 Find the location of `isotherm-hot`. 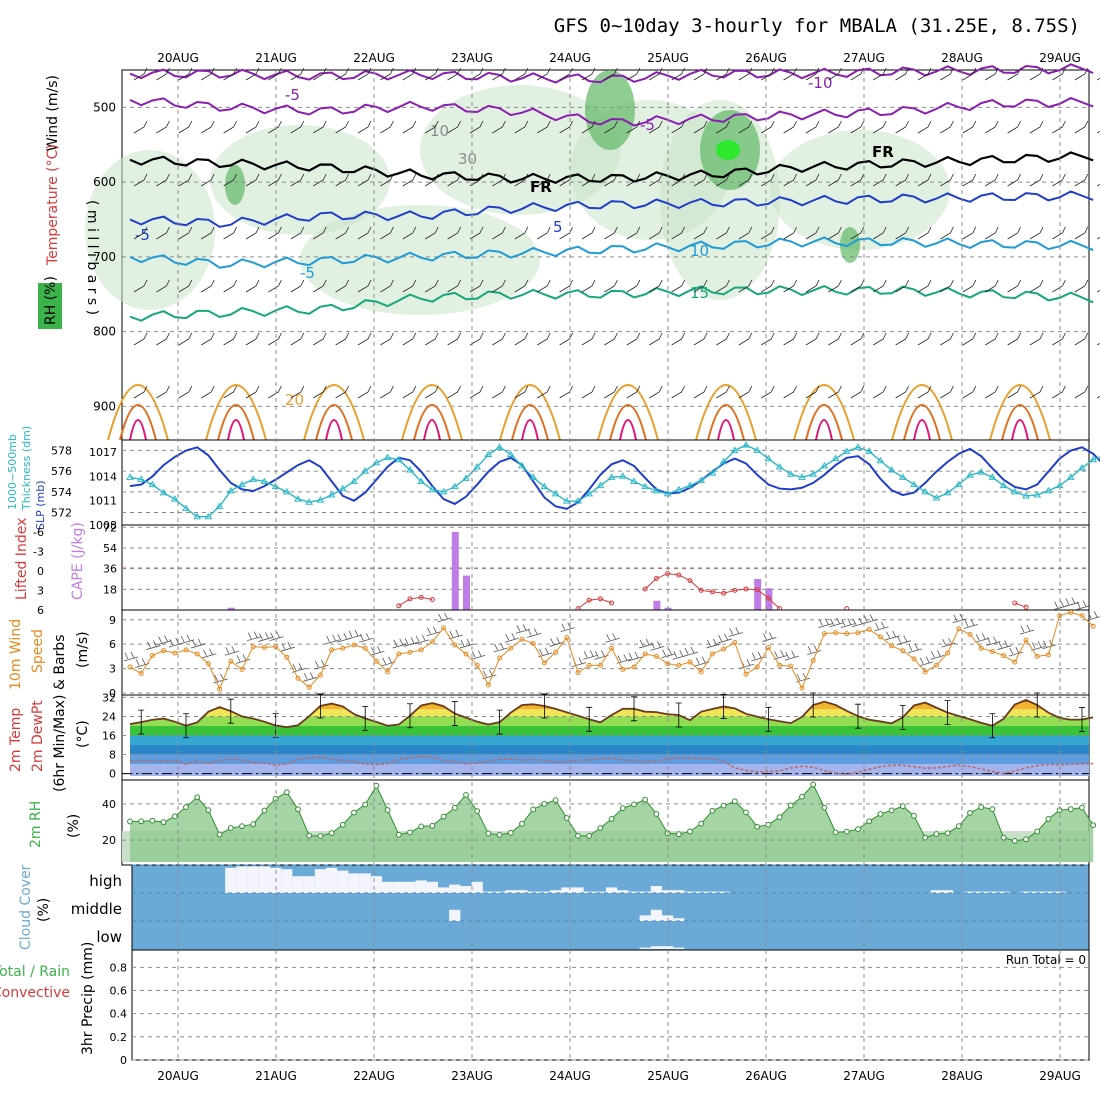

isotherm-hot is located at coordinates (432, 430).